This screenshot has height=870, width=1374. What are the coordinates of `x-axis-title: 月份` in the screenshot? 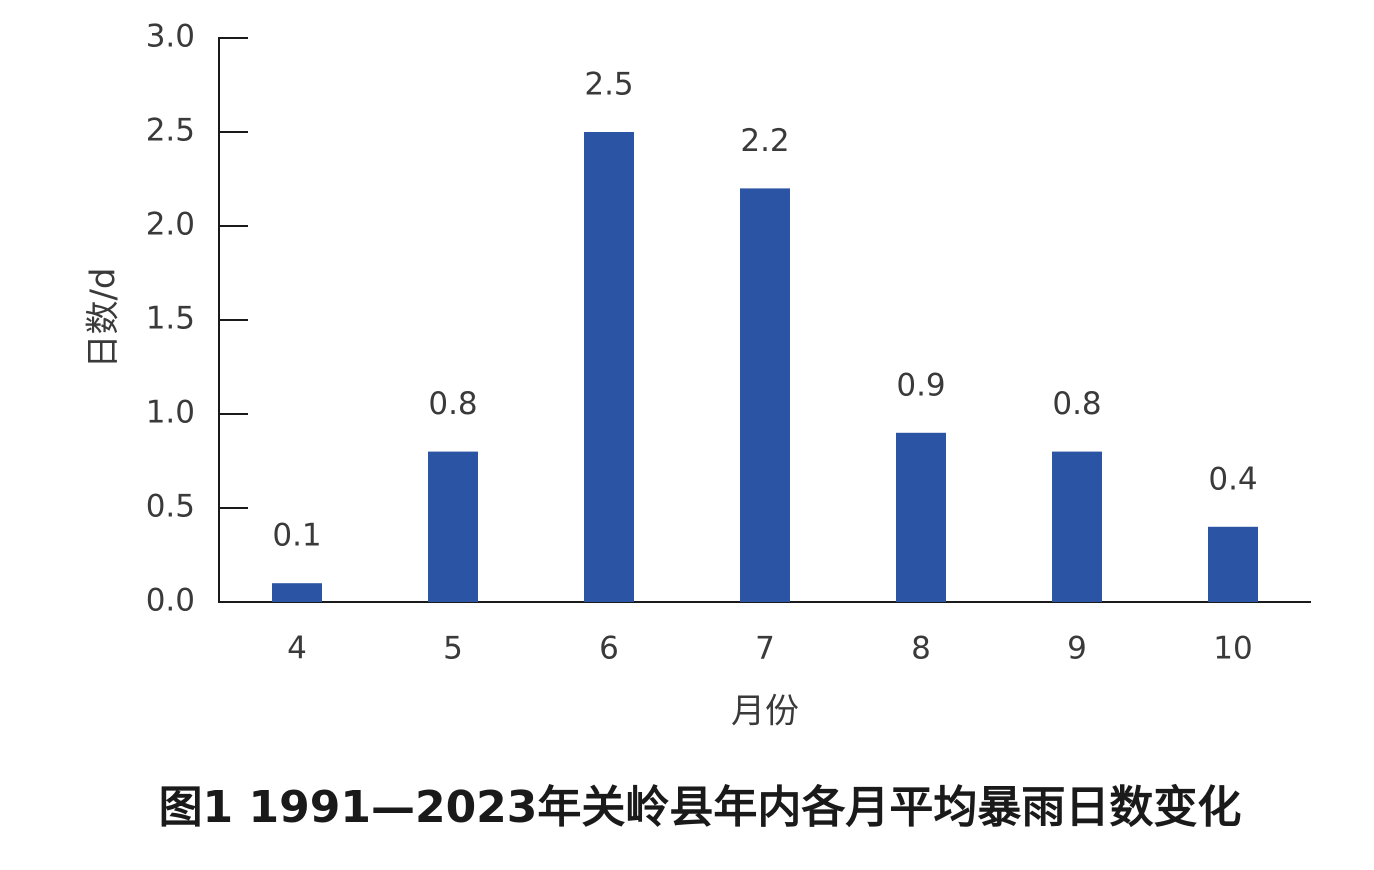 It's located at (765, 712).